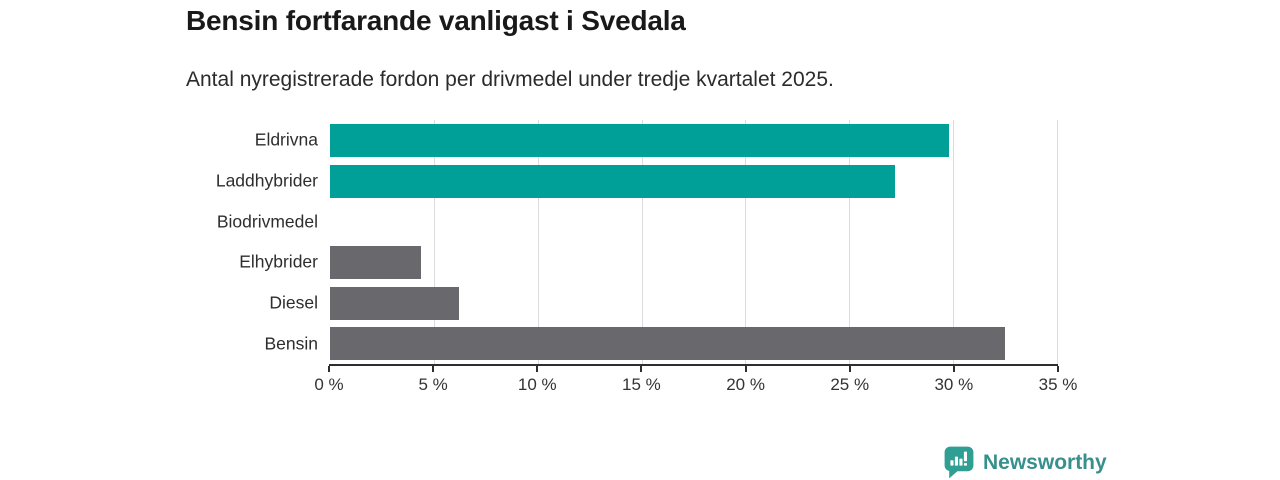  What do you see at coordinates (612, 181) in the screenshot?
I see `bar-laddhybrider` at bounding box center [612, 181].